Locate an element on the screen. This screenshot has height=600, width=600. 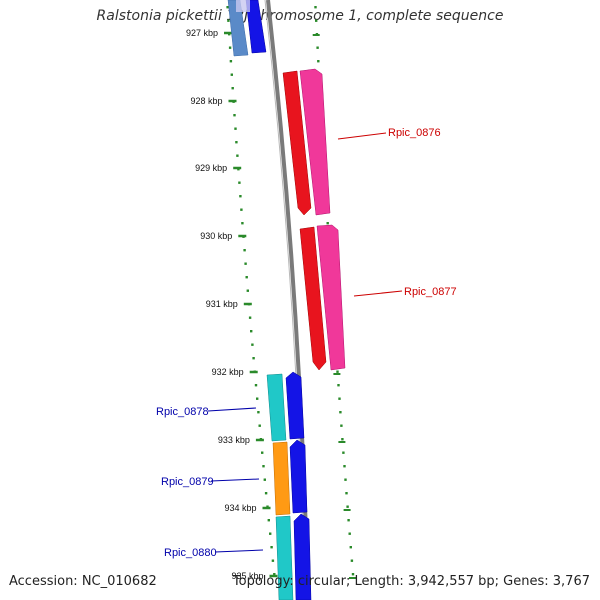
gene-feature-rpic-0877-magenta is located at coordinates (331, 297).